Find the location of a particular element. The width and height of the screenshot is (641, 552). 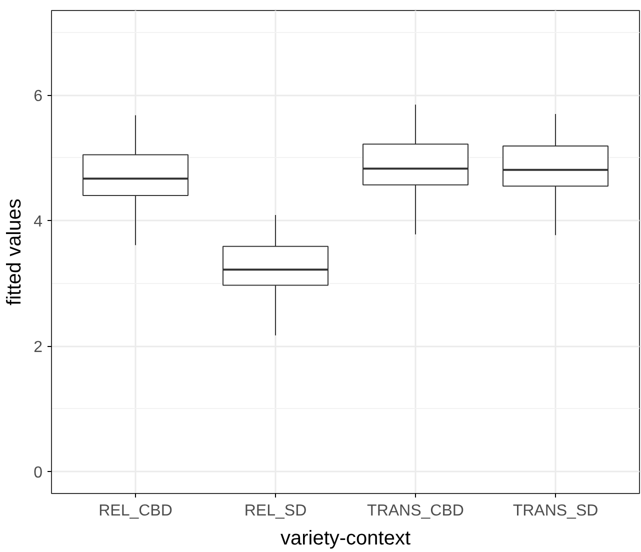

x-axis-title: variety-context is located at coordinates (345, 539).